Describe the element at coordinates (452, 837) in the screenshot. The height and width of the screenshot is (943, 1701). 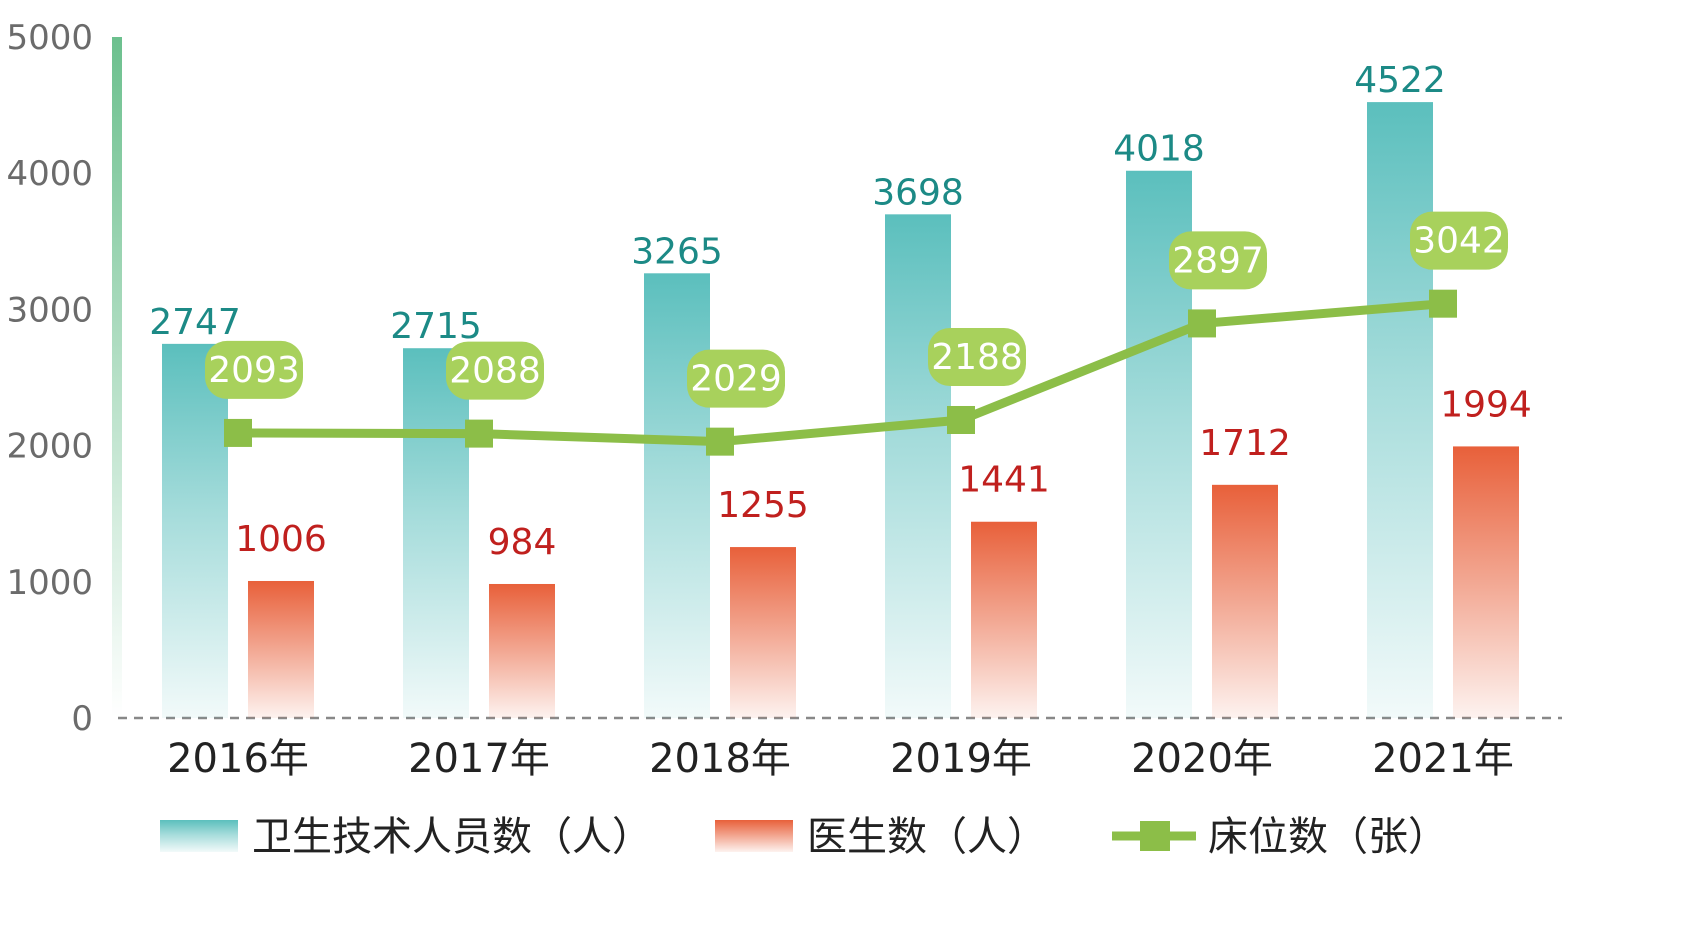
I see `legend-label: 卫生技术人员数（人）` at that location.